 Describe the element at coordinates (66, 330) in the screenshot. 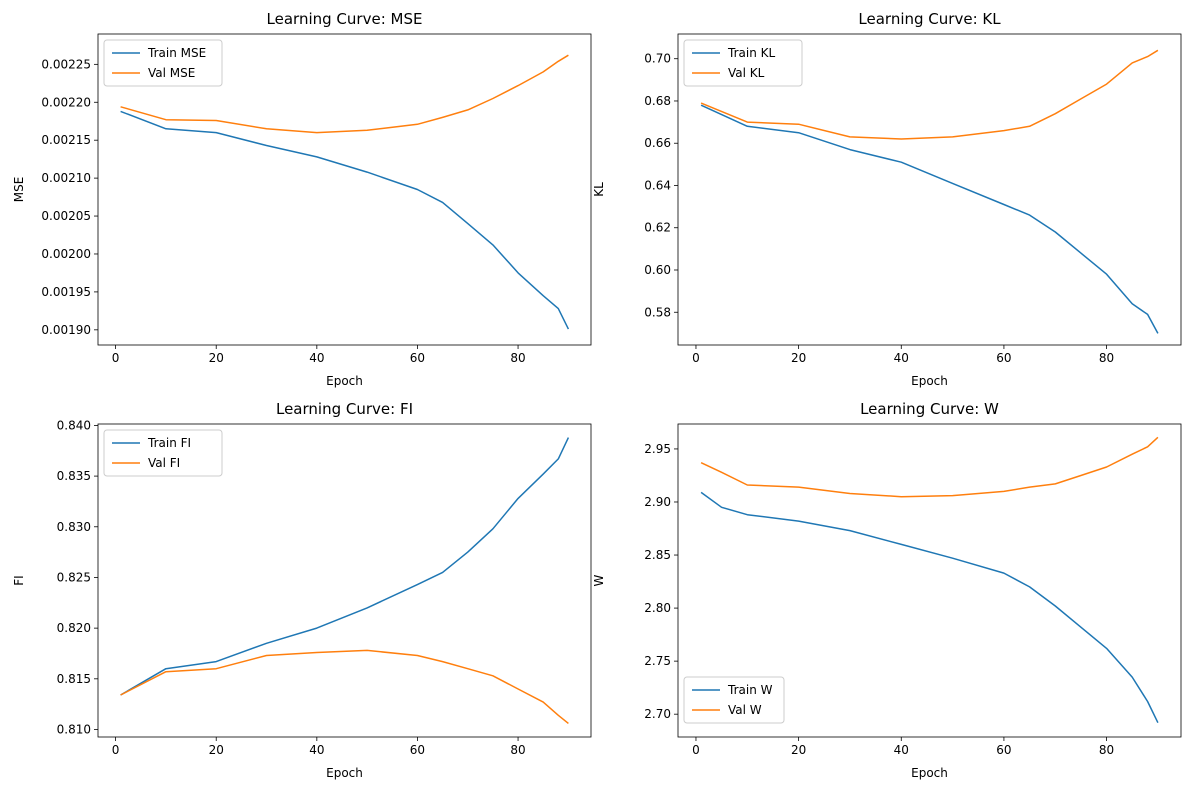

I see `y-tick-label: 0.00190` at that location.